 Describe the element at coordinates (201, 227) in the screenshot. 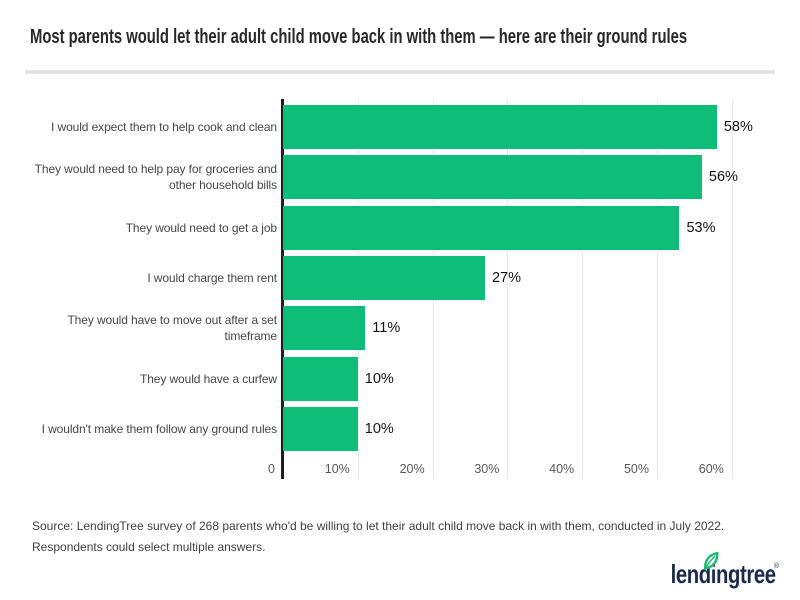

I see `category-label: They would need to get a job` at that location.